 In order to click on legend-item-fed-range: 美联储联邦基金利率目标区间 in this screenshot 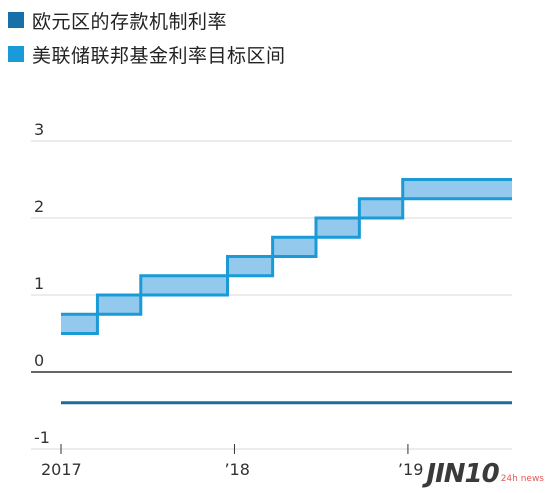, I will do `click(147, 54)`.